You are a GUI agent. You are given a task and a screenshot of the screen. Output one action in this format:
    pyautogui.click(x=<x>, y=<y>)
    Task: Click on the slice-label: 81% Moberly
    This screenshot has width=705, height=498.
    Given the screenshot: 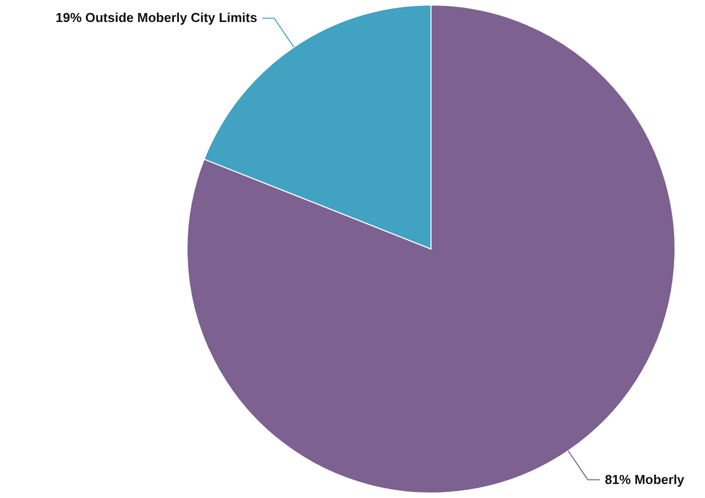 What is the action you would take?
    pyautogui.click(x=645, y=479)
    